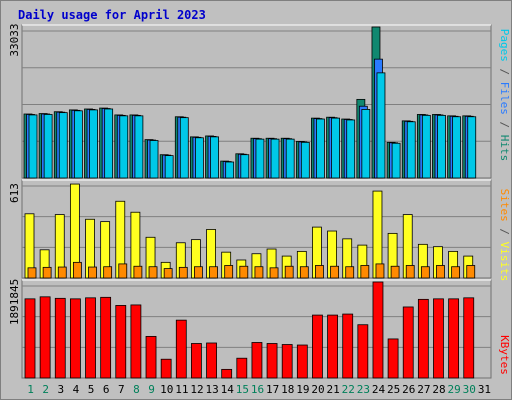 This screenshot has height=400, width=512. I want to click on right-label-part: Visits, so click(504, 262).